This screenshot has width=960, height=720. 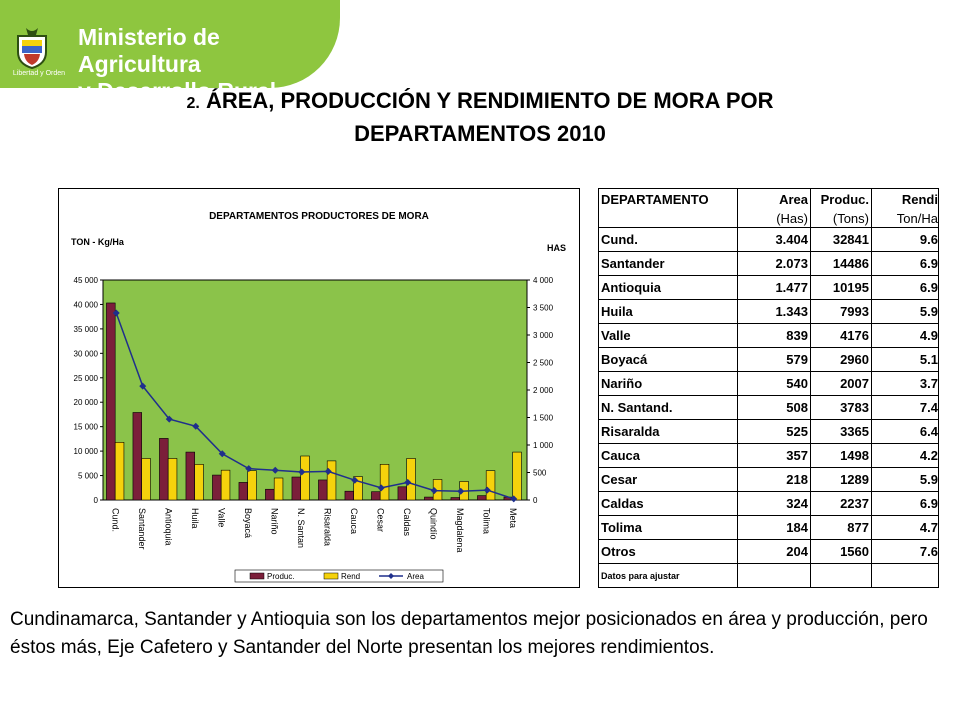 I want to click on table-header-cell: DEPARTAMENTO, so click(x=668, y=198).